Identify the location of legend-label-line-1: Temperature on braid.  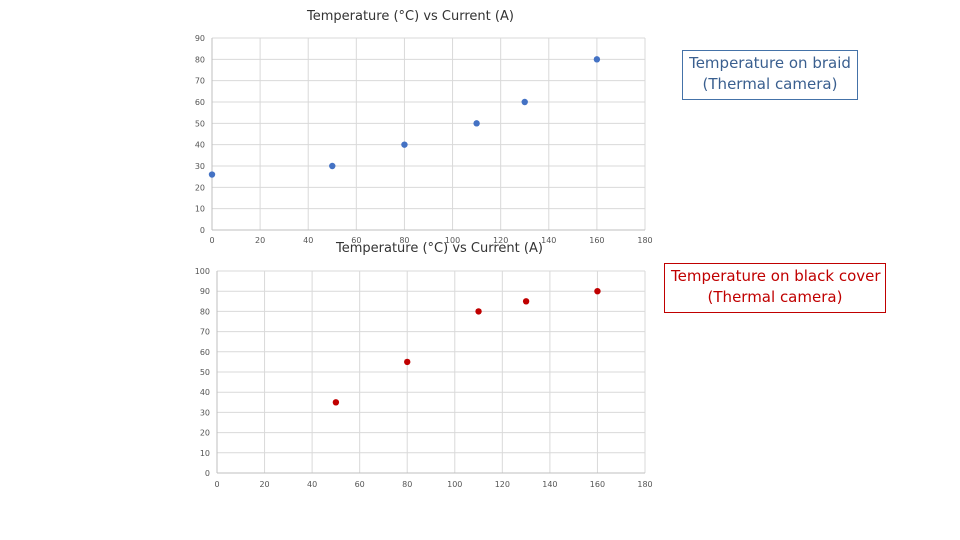
(770, 63).